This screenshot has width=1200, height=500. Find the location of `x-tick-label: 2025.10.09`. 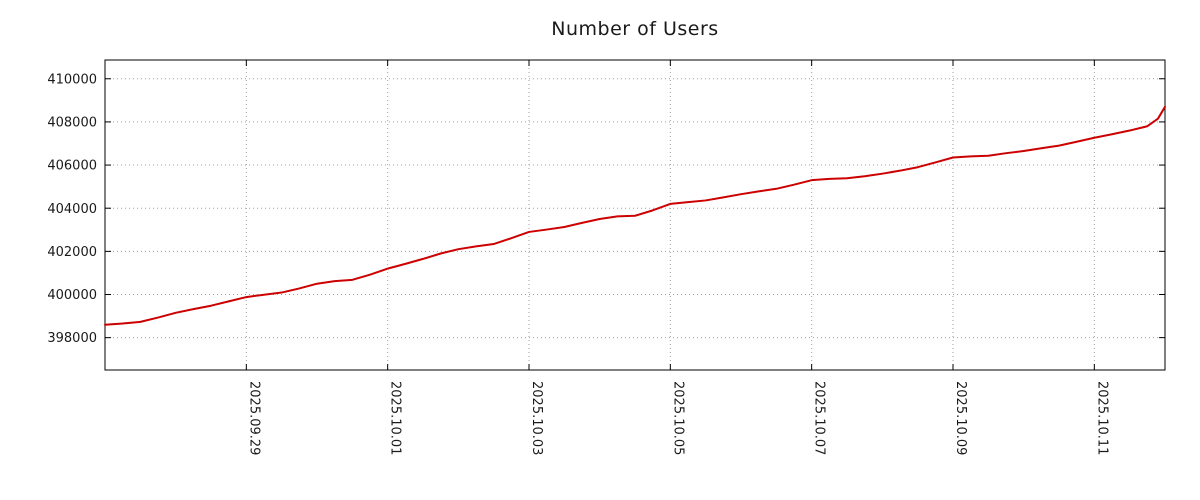

x-tick-label: 2025.10.09 is located at coordinates (960, 418).